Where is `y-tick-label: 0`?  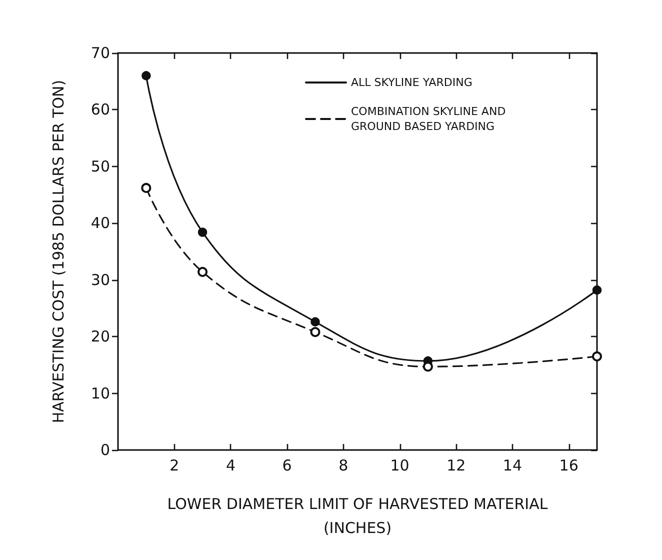
y-tick-label: 0 is located at coordinates (105, 450).